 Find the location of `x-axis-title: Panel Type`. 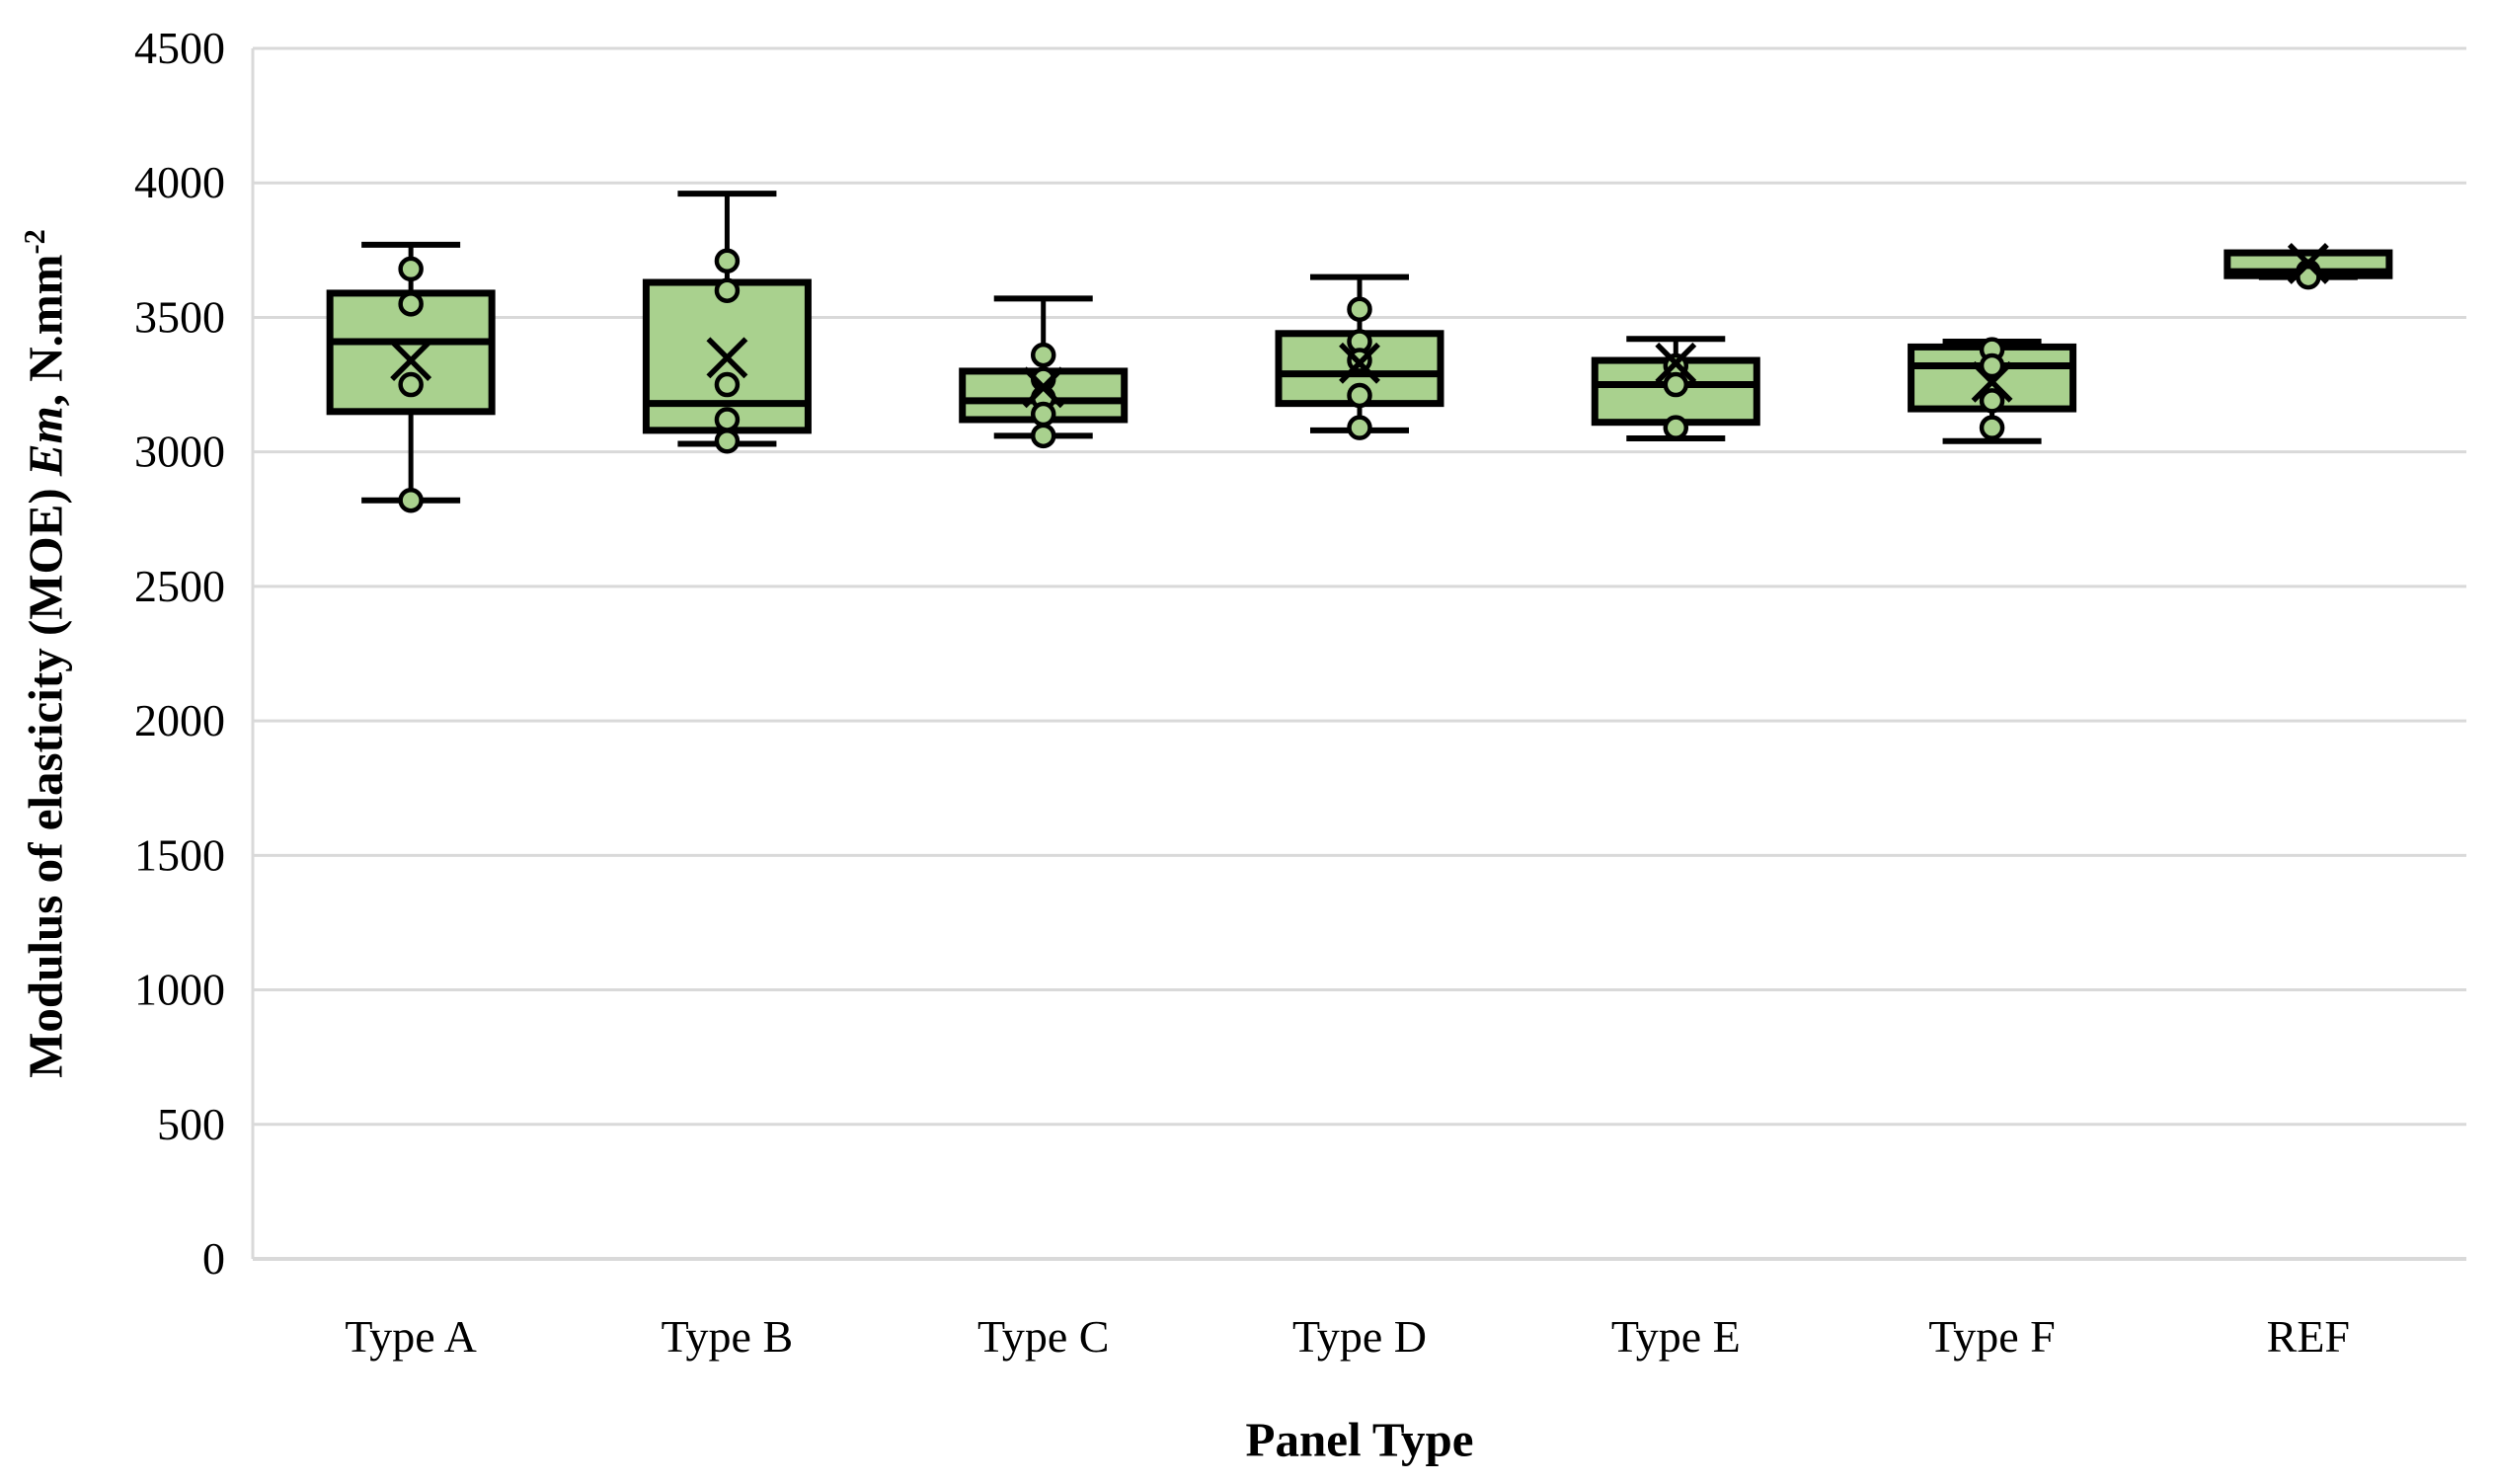

x-axis-title: Panel Type is located at coordinates (1359, 1440).